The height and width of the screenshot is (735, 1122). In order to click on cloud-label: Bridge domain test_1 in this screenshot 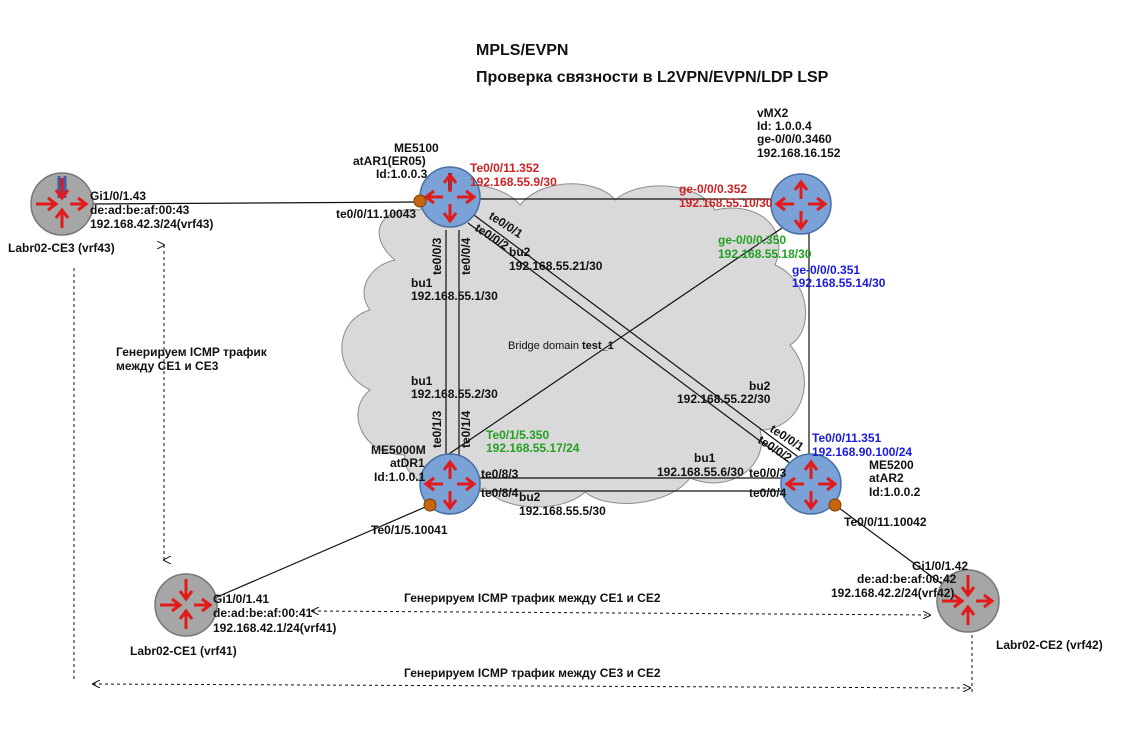, I will do `click(561, 346)`.